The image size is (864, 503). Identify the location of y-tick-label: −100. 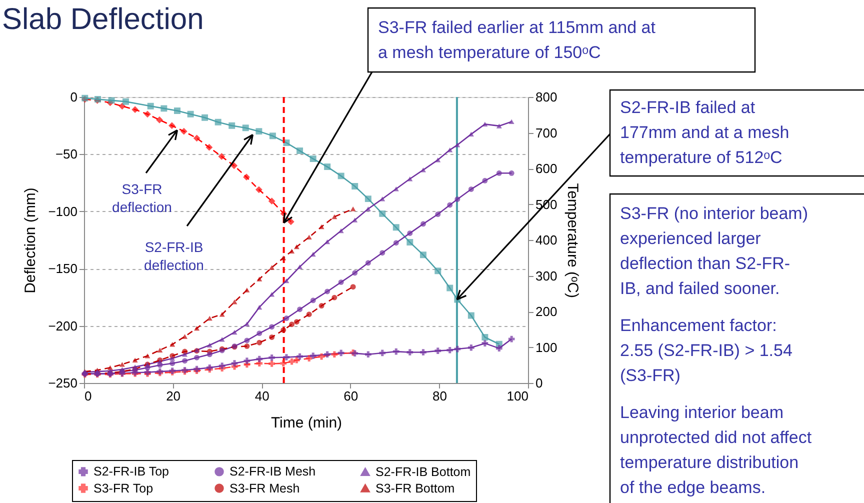
(63, 211).